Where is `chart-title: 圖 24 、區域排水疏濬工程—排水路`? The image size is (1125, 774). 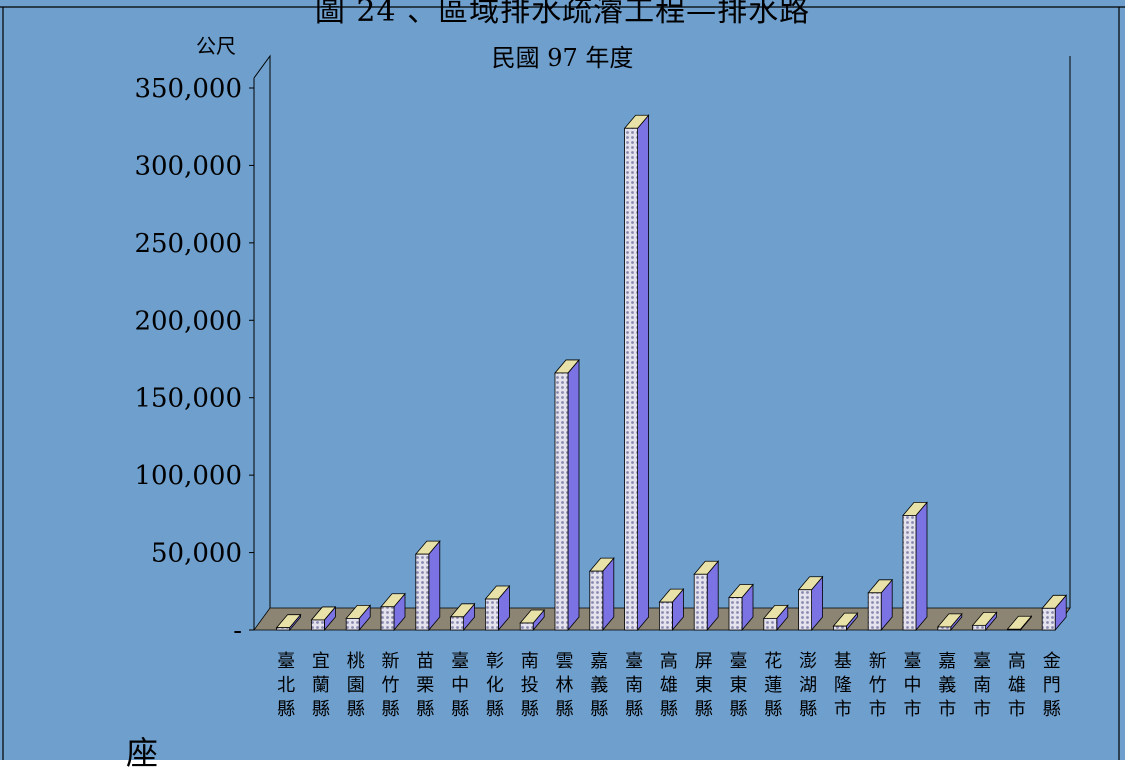
chart-title: 圖 24 、區域排水疏濬工程—排水路 is located at coordinates (562, 14).